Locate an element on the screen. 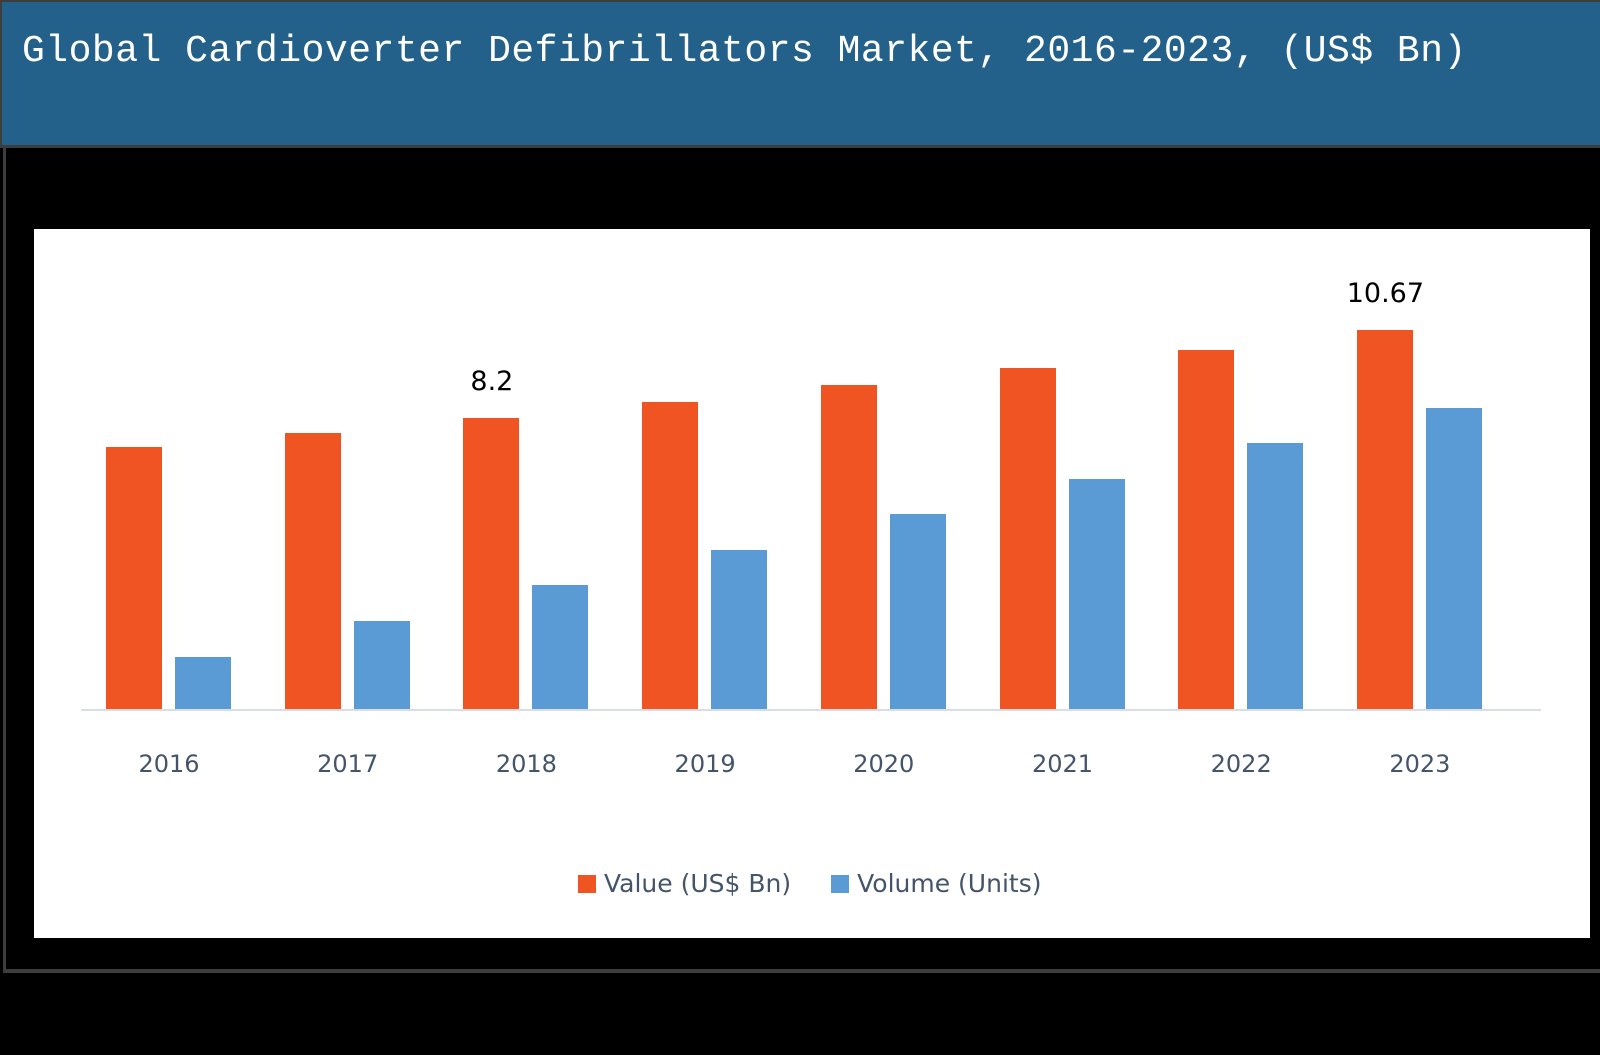  legend: Value (US$ Bn) Volume (Units) is located at coordinates (829, 883).